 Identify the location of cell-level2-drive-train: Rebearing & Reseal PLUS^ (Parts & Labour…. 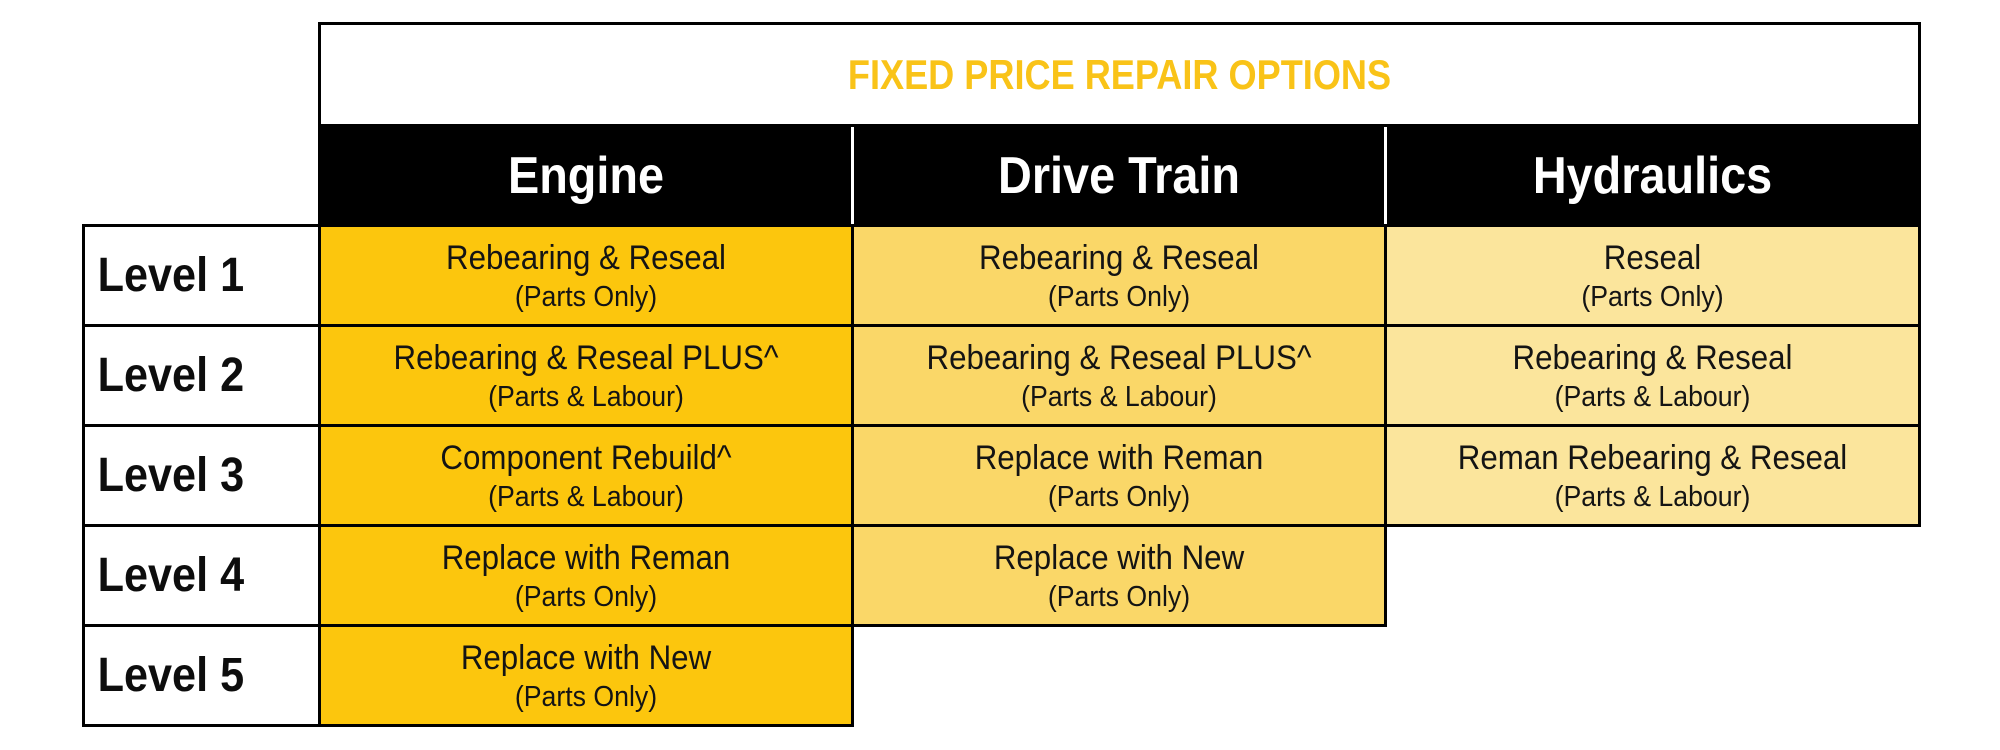
(1119, 375).